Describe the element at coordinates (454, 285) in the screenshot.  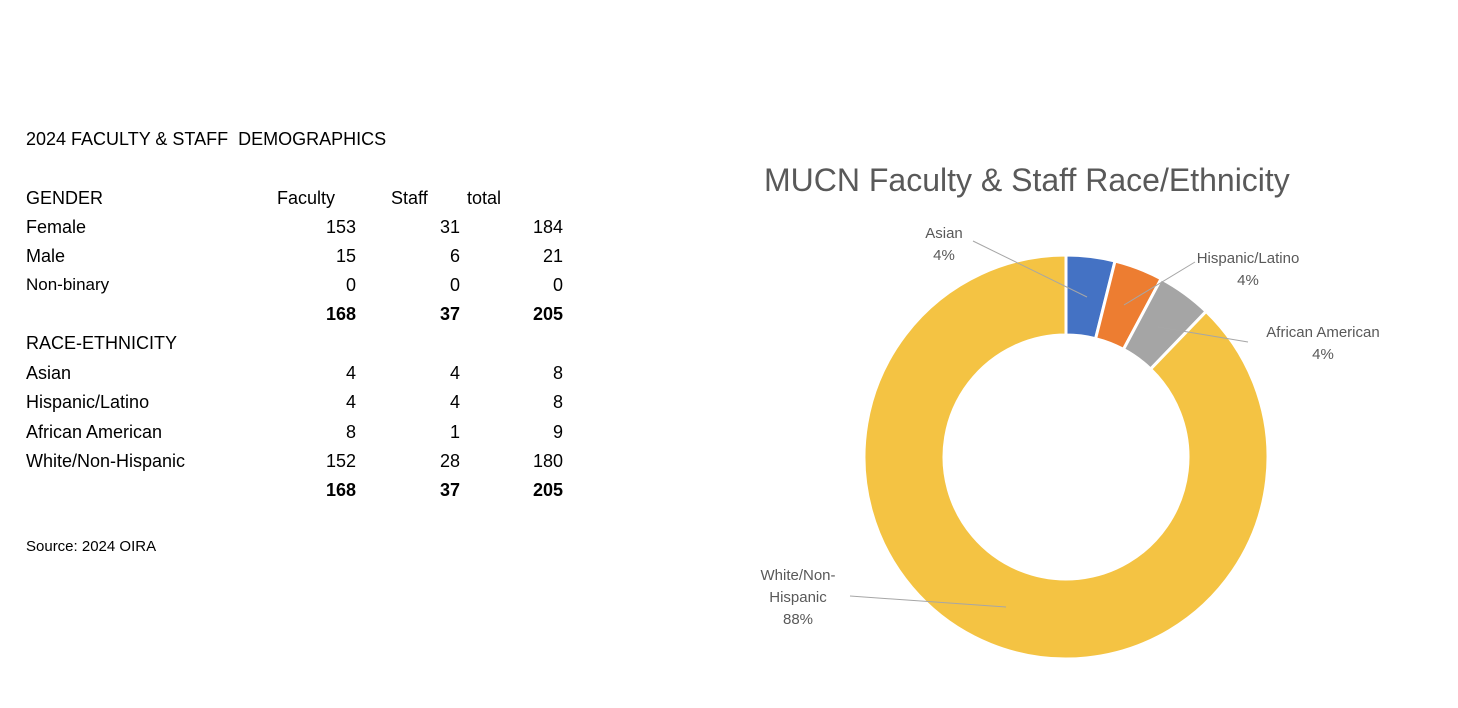
I see `staff-value: 0` at that location.